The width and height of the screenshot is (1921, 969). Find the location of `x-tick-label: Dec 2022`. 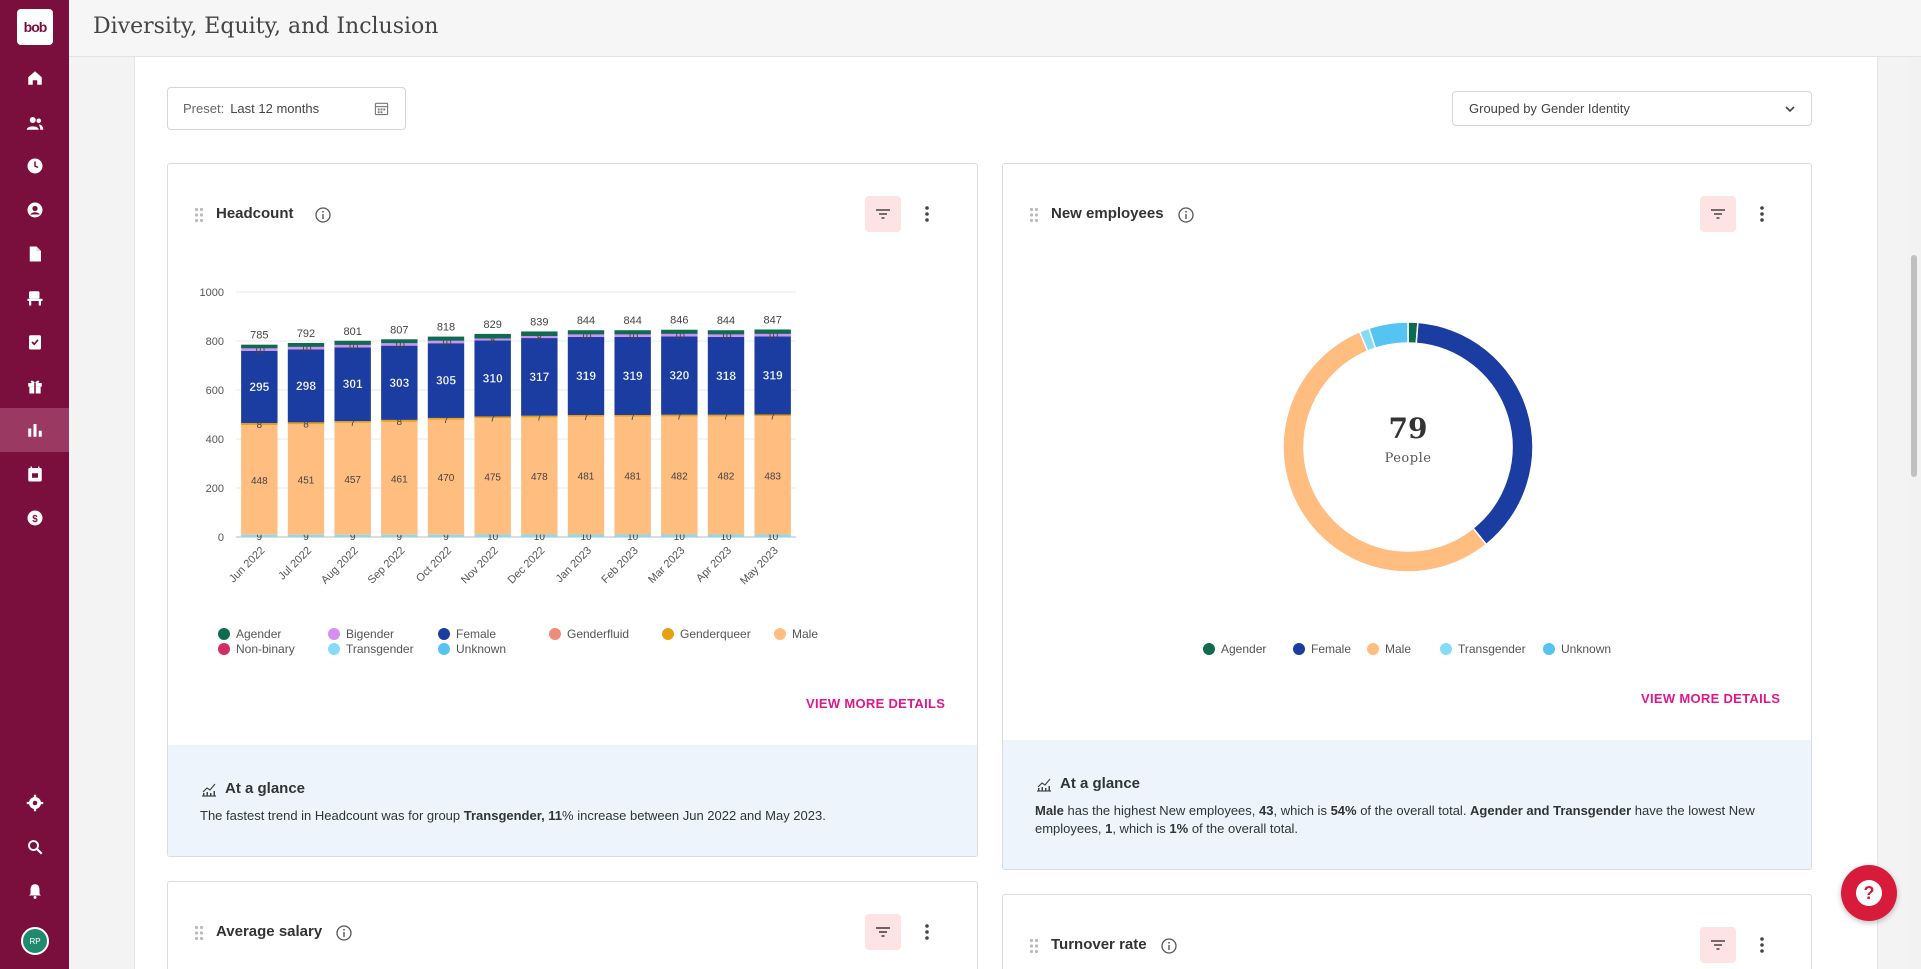

x-tick-label: Dec 2022 is located at coordinates (527, 566).